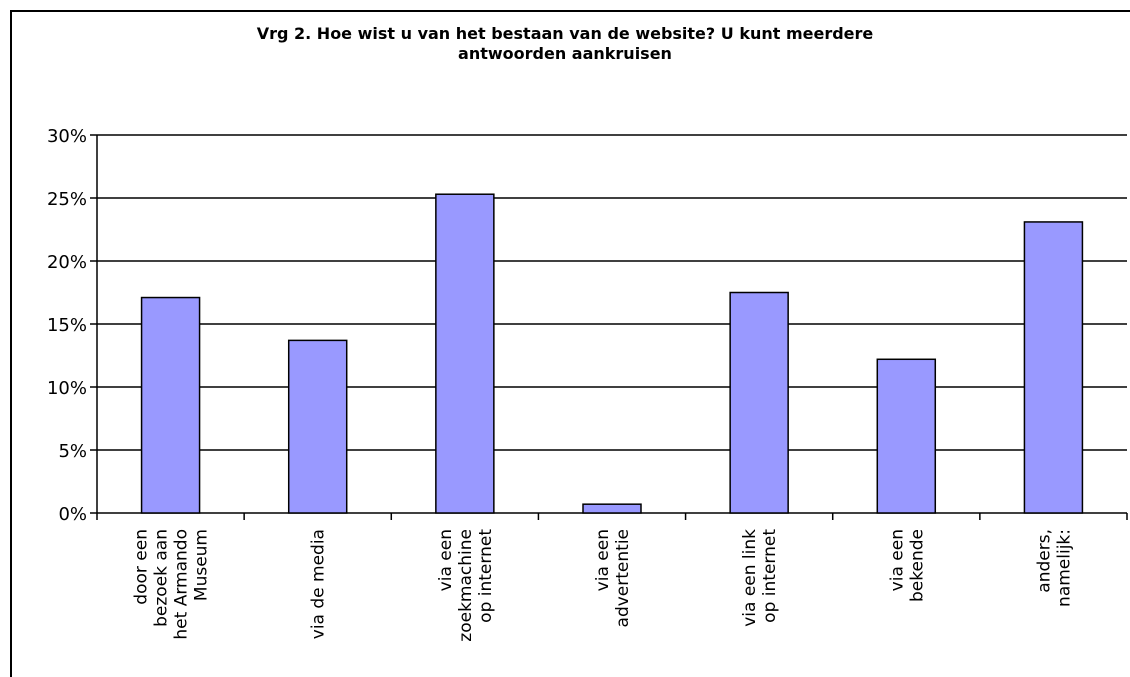 The width and height of the screenshot is (1130, 677). What do you see at coordinates (917, 565) in the screenshot?
I see `x-category-label-line: bekende` at bounding box center [917, 565].